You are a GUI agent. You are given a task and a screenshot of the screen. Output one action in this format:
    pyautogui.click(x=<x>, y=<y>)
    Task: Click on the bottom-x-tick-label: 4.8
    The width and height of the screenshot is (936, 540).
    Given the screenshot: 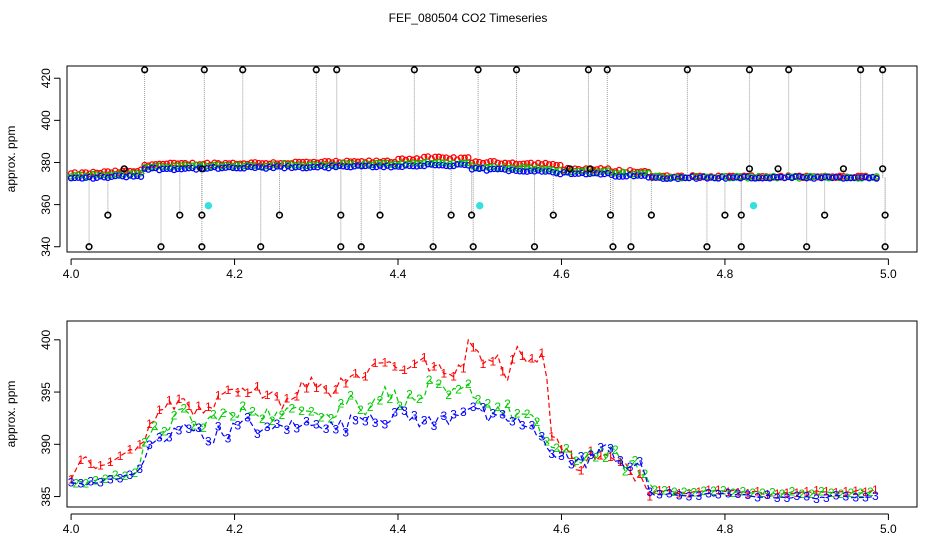 What is the action you would take?
    pyautogui.click(x=725, y=529)
    